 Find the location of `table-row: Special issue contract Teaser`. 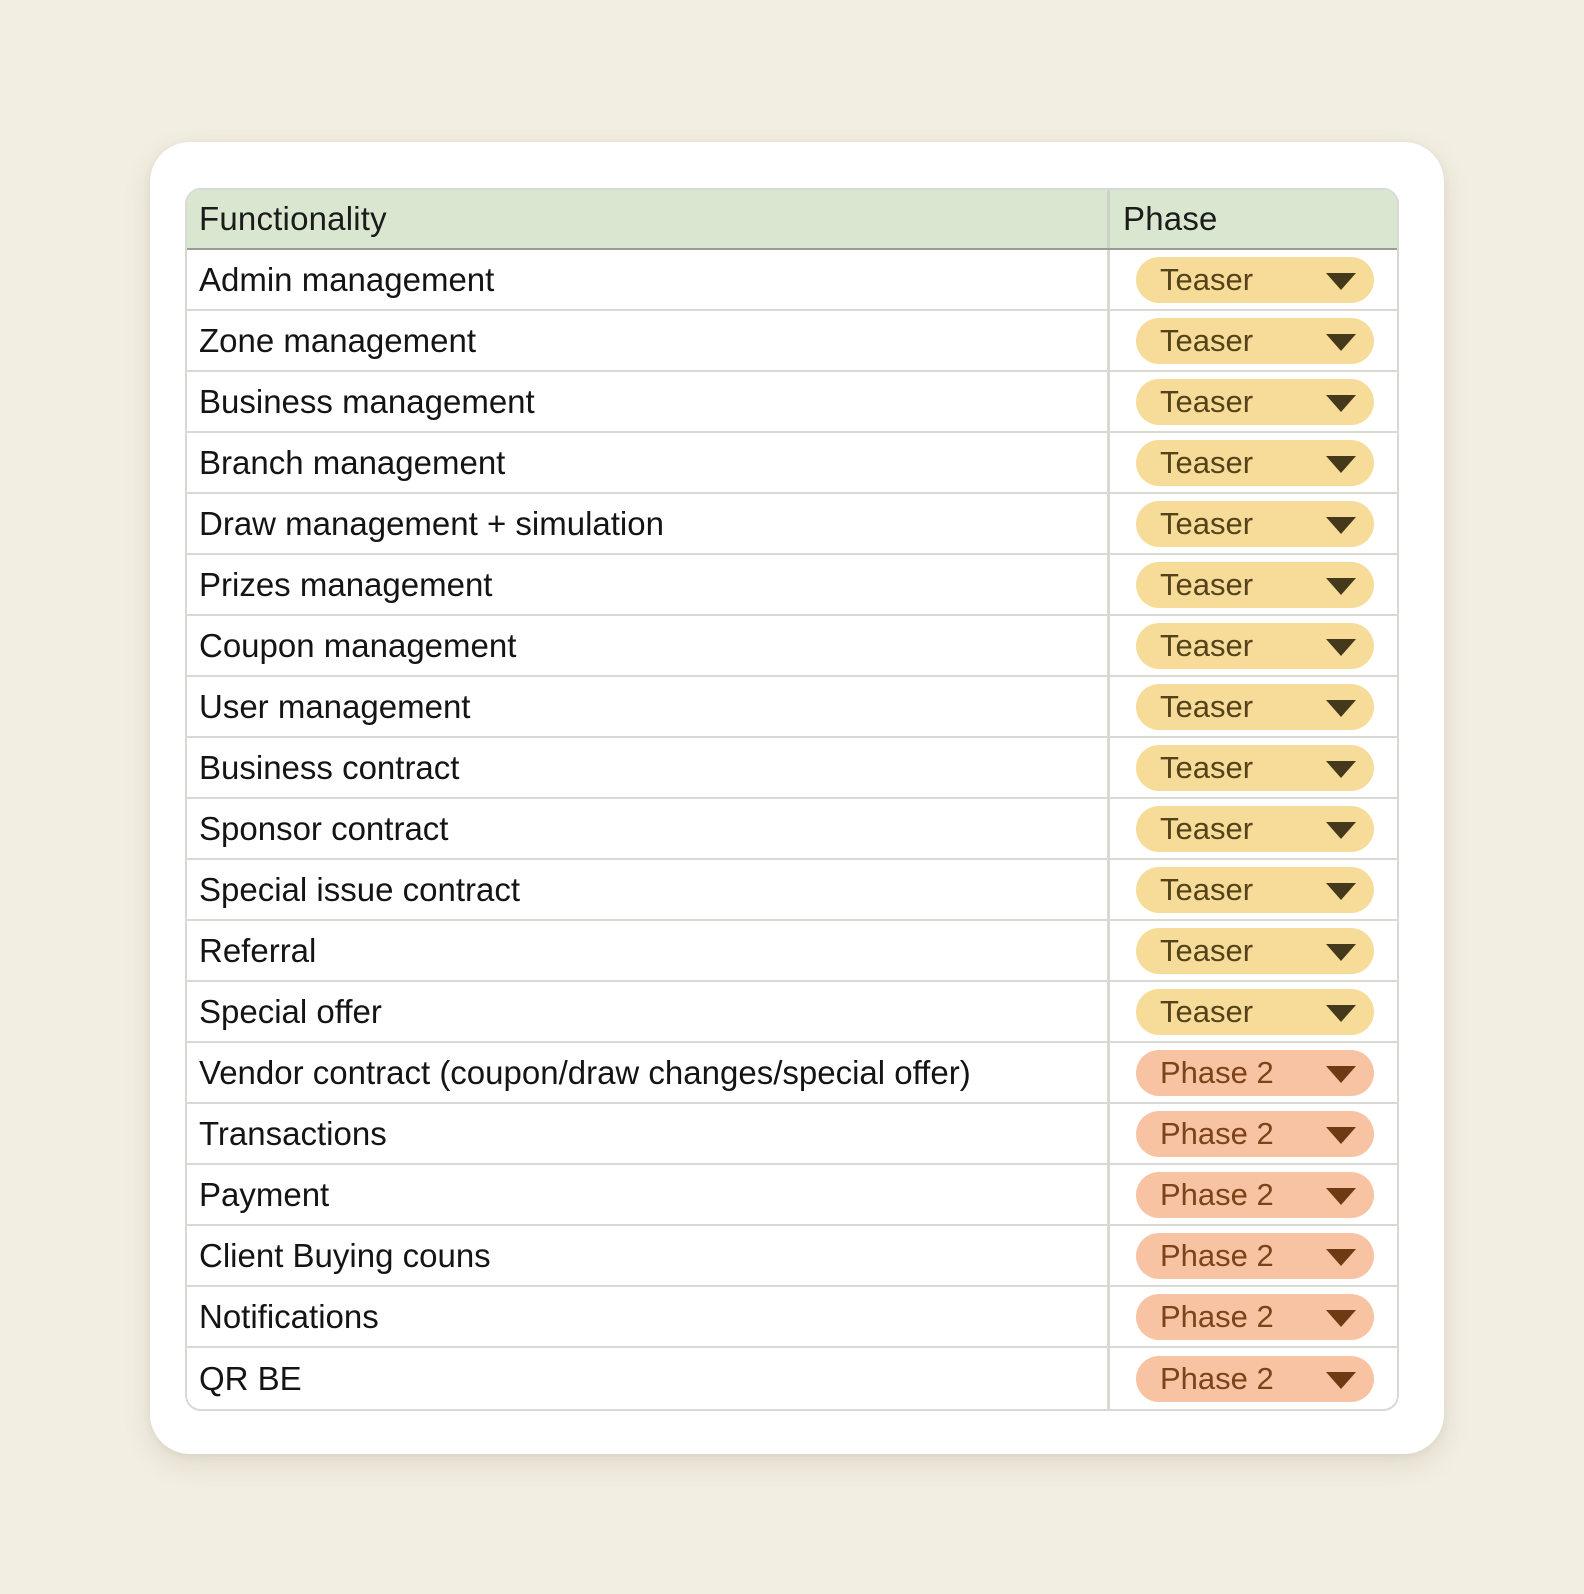

table-row: Special issue contract Teaser is located at coordinates (792, 890).